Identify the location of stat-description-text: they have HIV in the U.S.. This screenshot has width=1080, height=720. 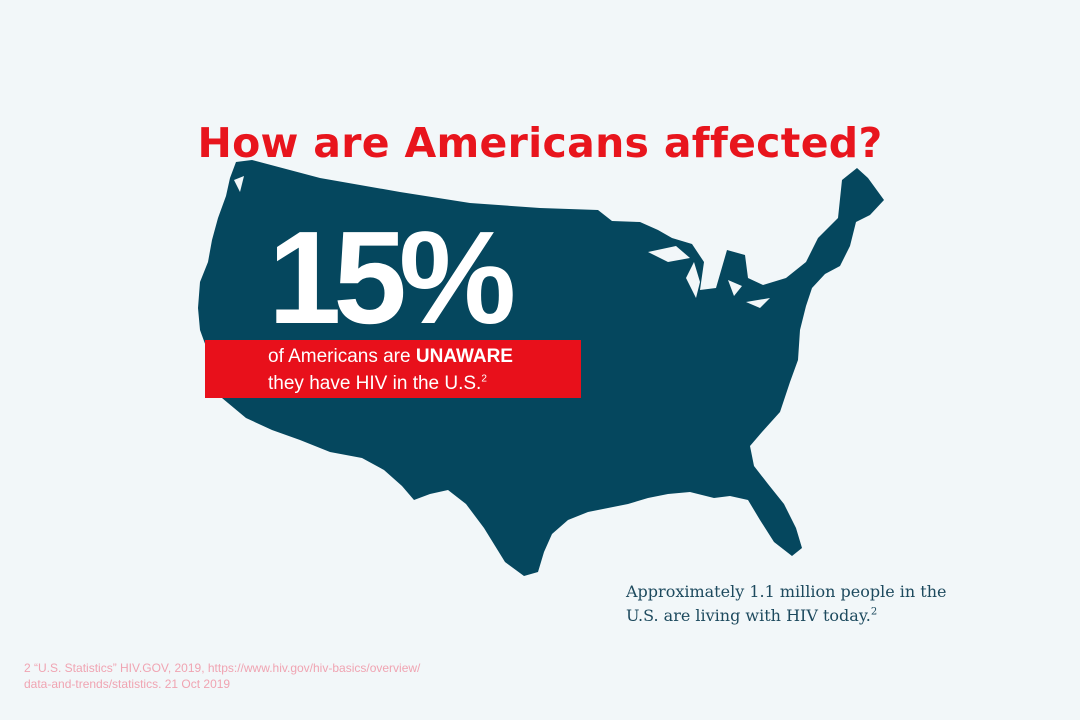
(375, 383).